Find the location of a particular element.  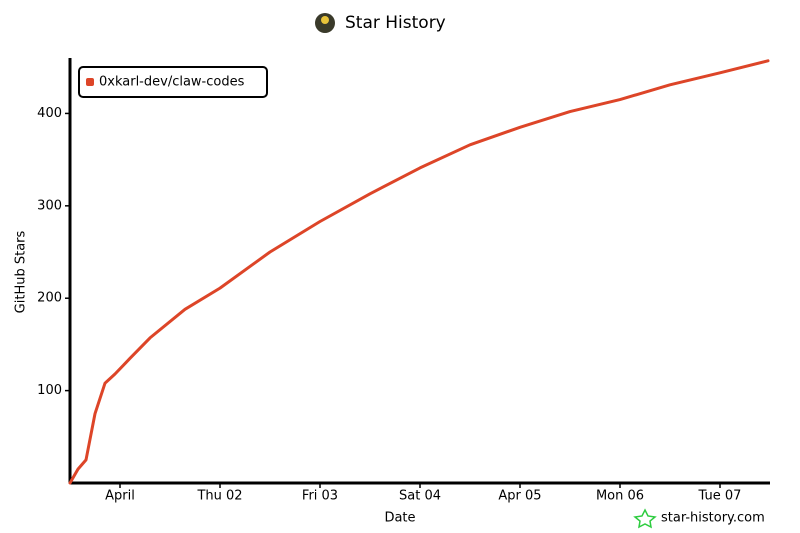

avatar is located at coordinates (325, 23).